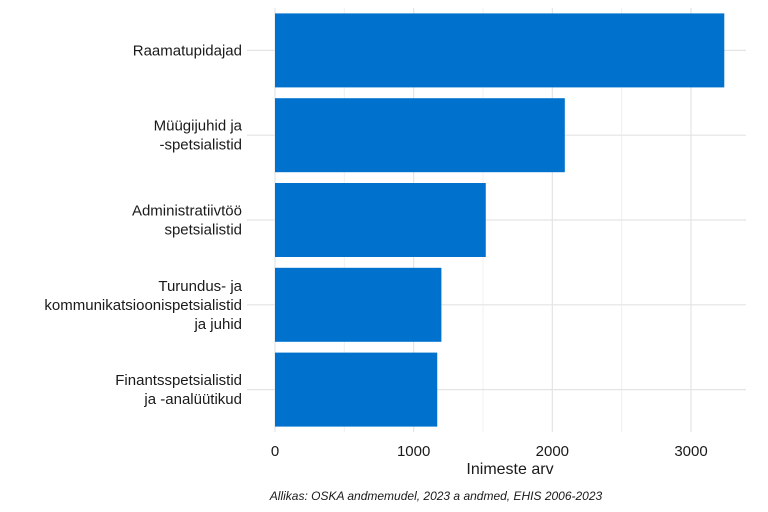  What do you see at coordinates (552, 451) in the screenshot?
I see `x-tick-label: 2000` at bounding box center [552, 451].